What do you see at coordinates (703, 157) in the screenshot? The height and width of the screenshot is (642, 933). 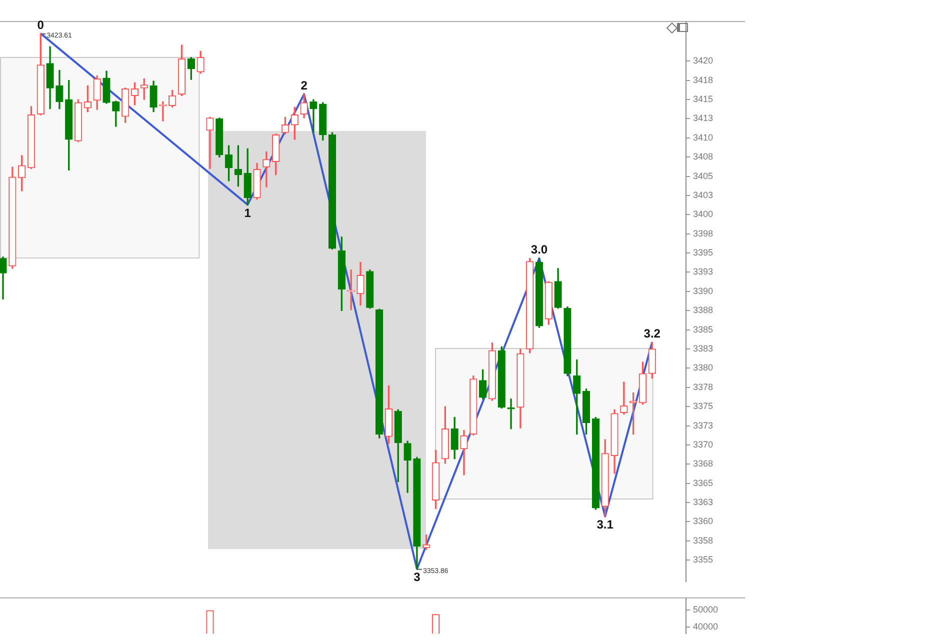 I see `y-tick-label: 3408` at bounding box center [703, 157].